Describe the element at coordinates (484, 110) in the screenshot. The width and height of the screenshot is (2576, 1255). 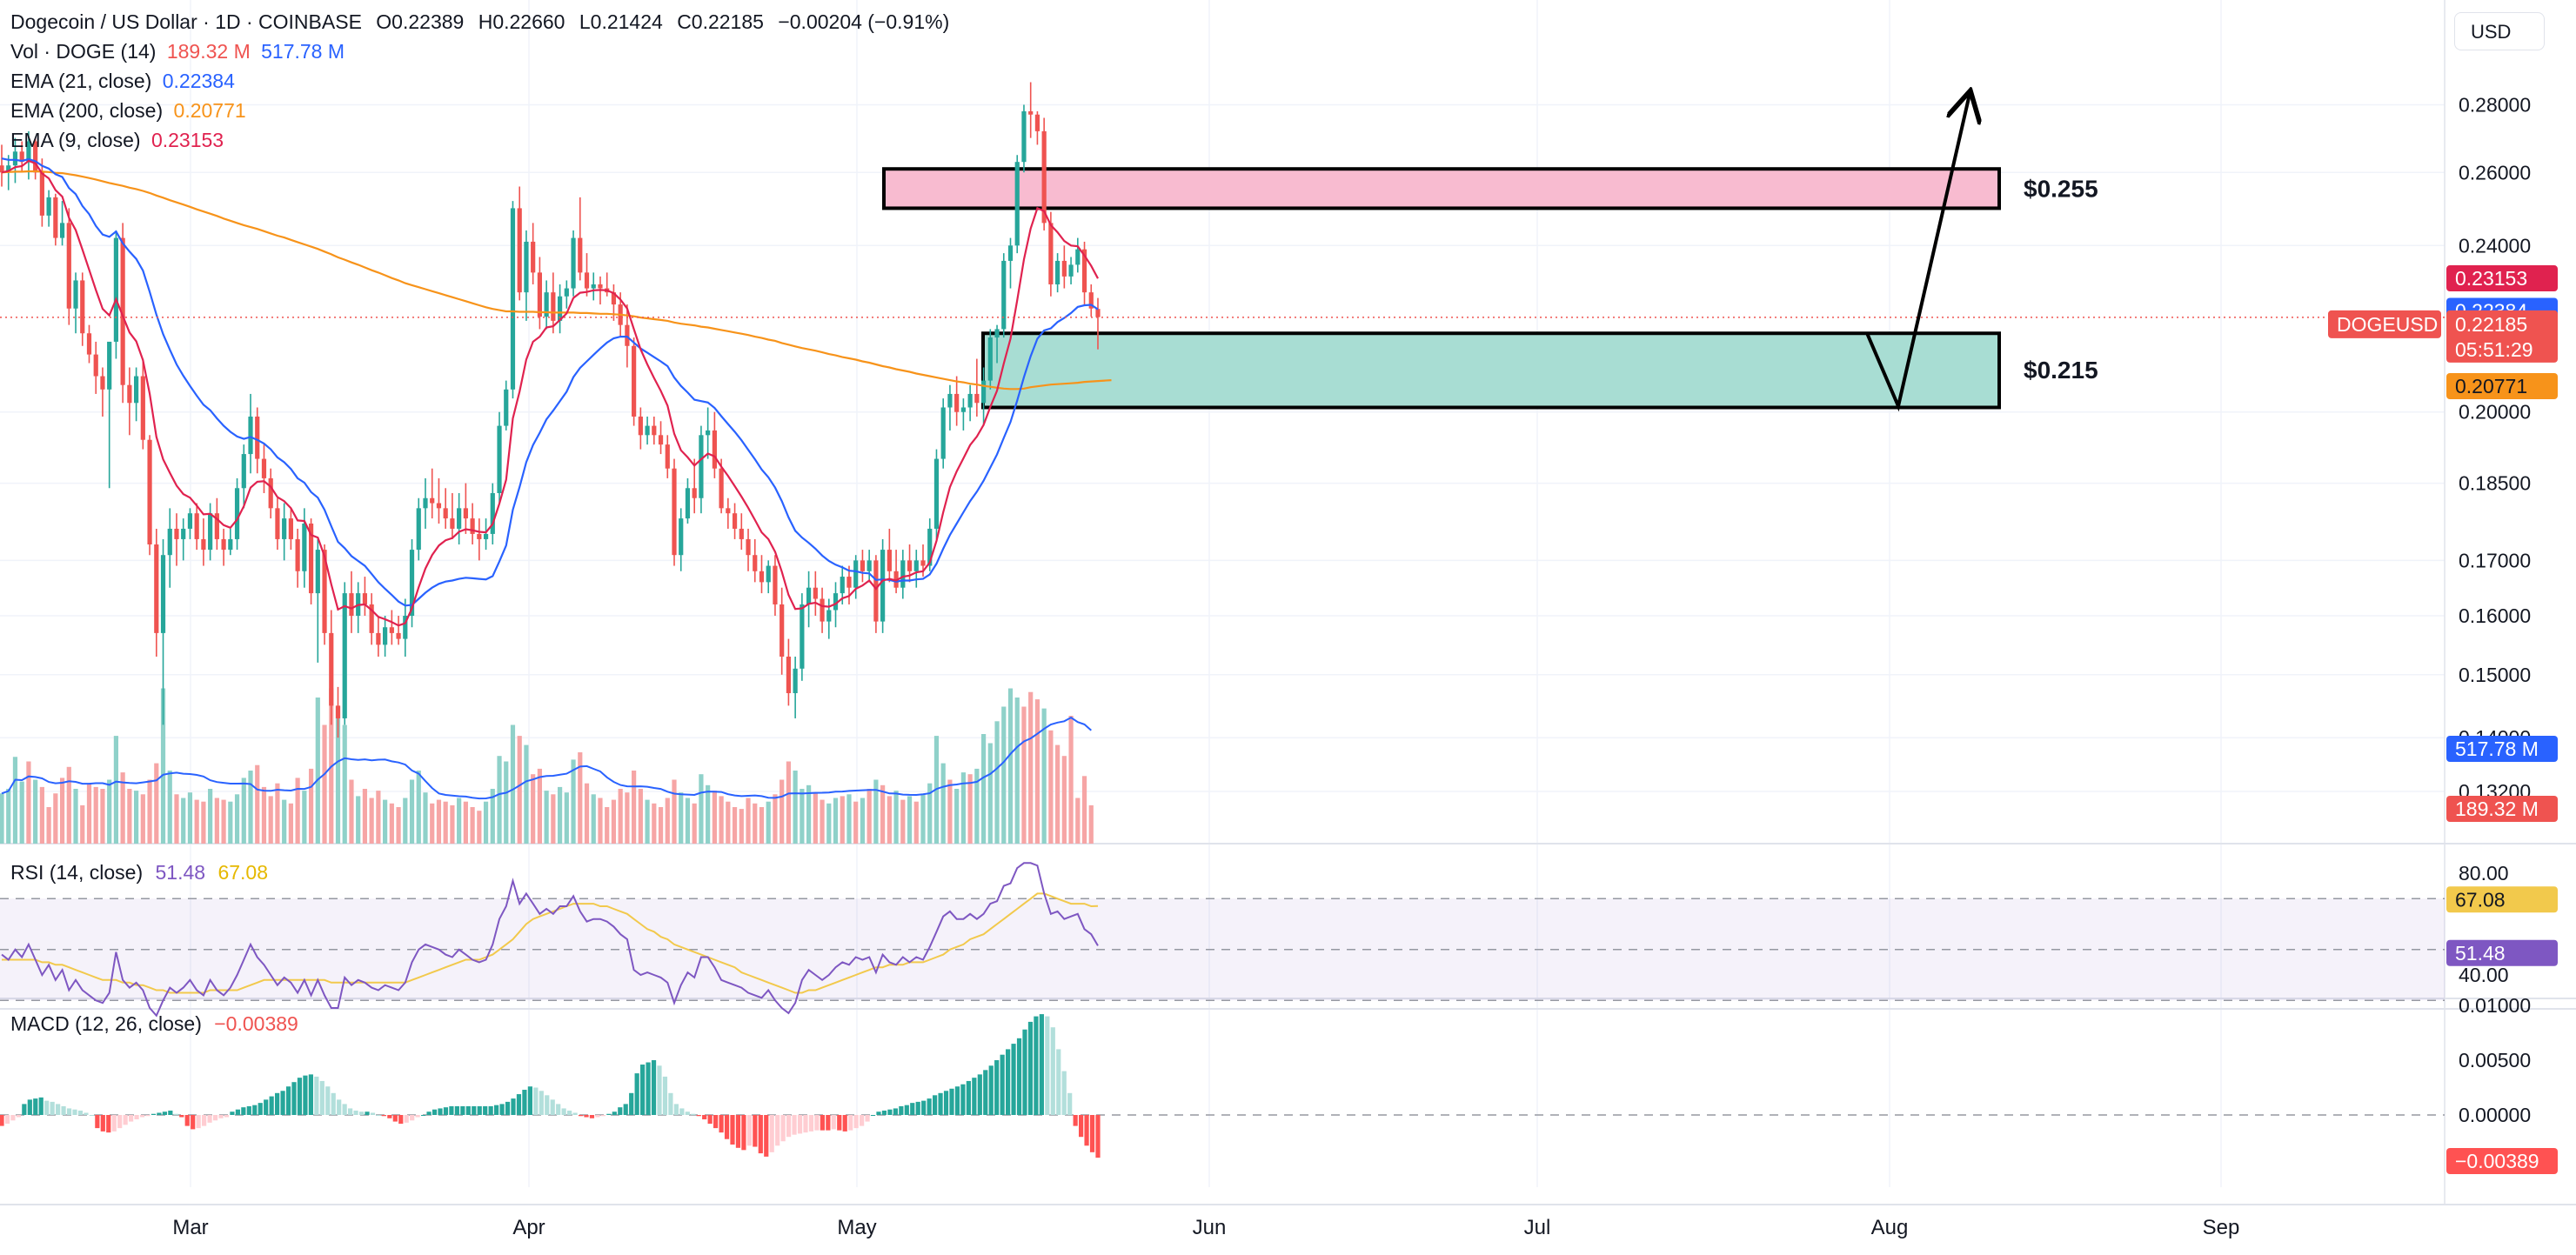
I see `legend-ema200: EMA (200, close) 0.20771` at that location.